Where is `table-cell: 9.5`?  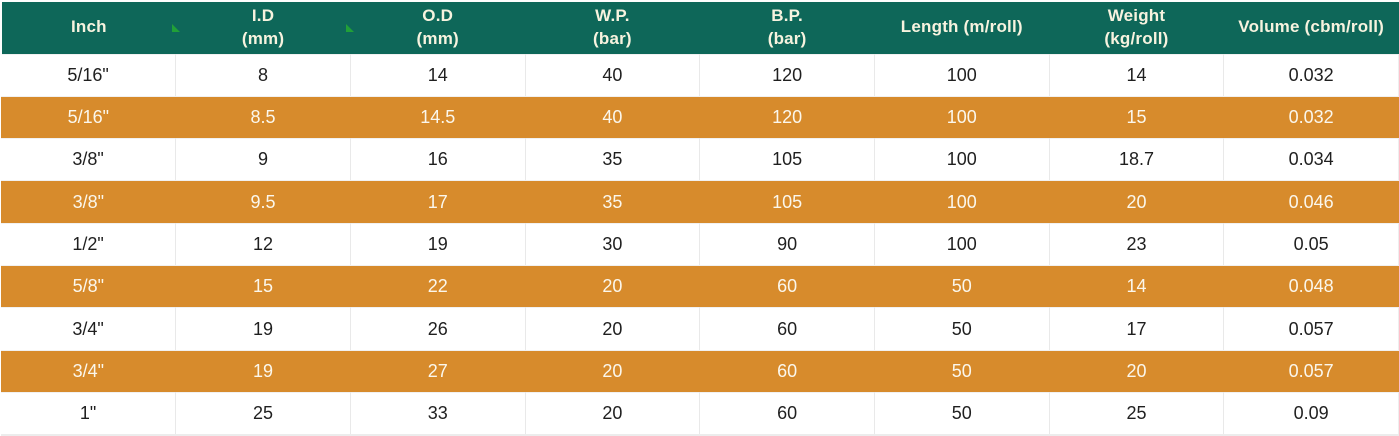
table-cell: 9.5 is located at coordinates (263, 202).